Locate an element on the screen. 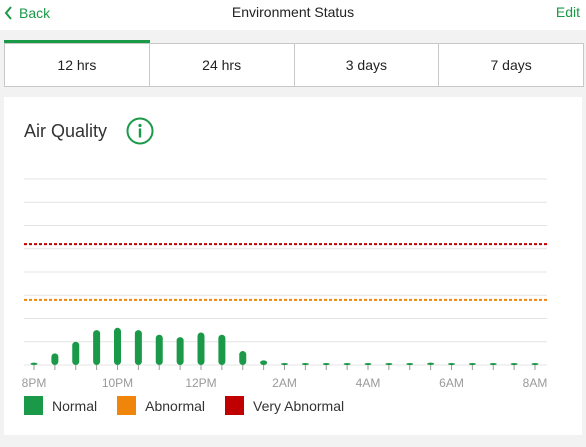  x-tick-label: 10PM is located at coordinates (117, 383).